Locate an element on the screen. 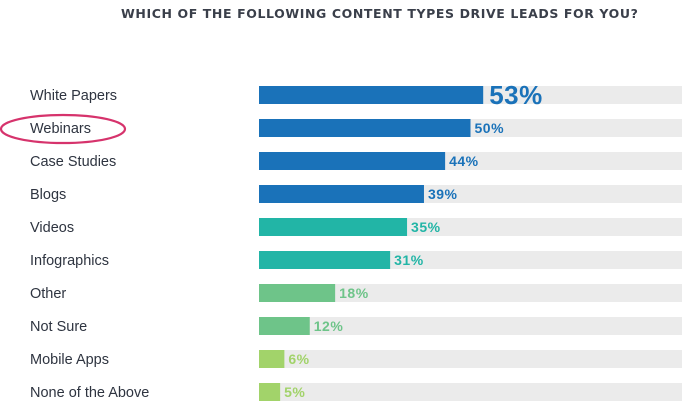 This screenshot has height=406, width=689. highlight-ellipse is located at coordinates (63, 129).